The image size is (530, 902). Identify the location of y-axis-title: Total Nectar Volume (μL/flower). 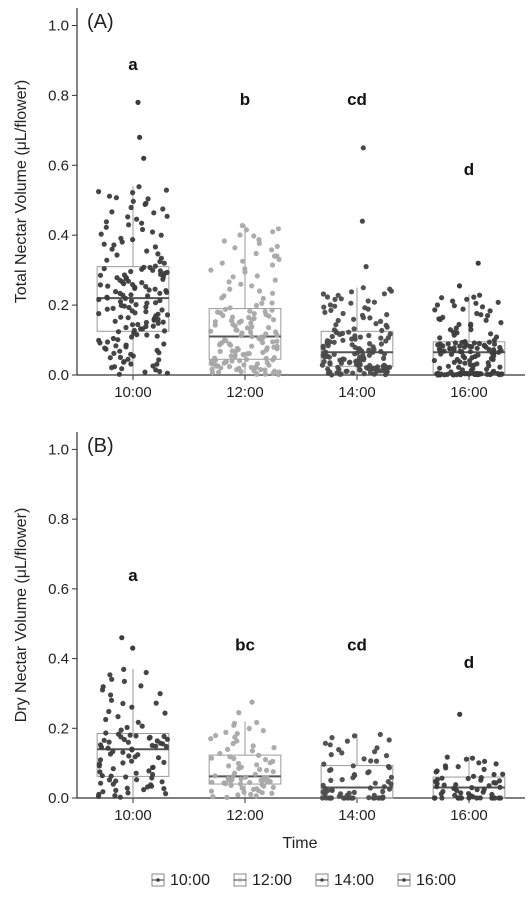
(21, 192).